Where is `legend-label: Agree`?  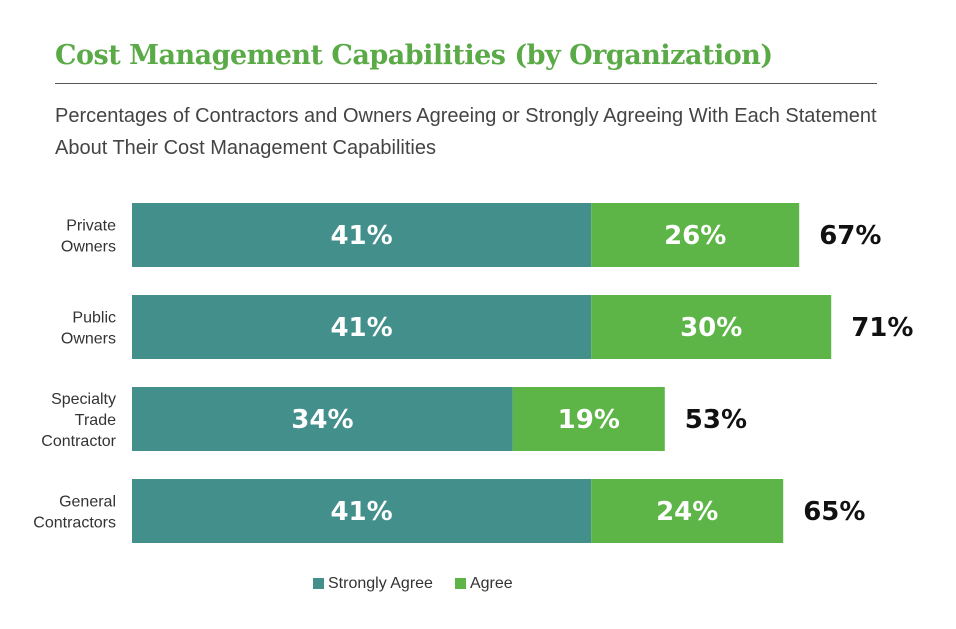 legend-label: Agree is located at coordinates (491, 583).